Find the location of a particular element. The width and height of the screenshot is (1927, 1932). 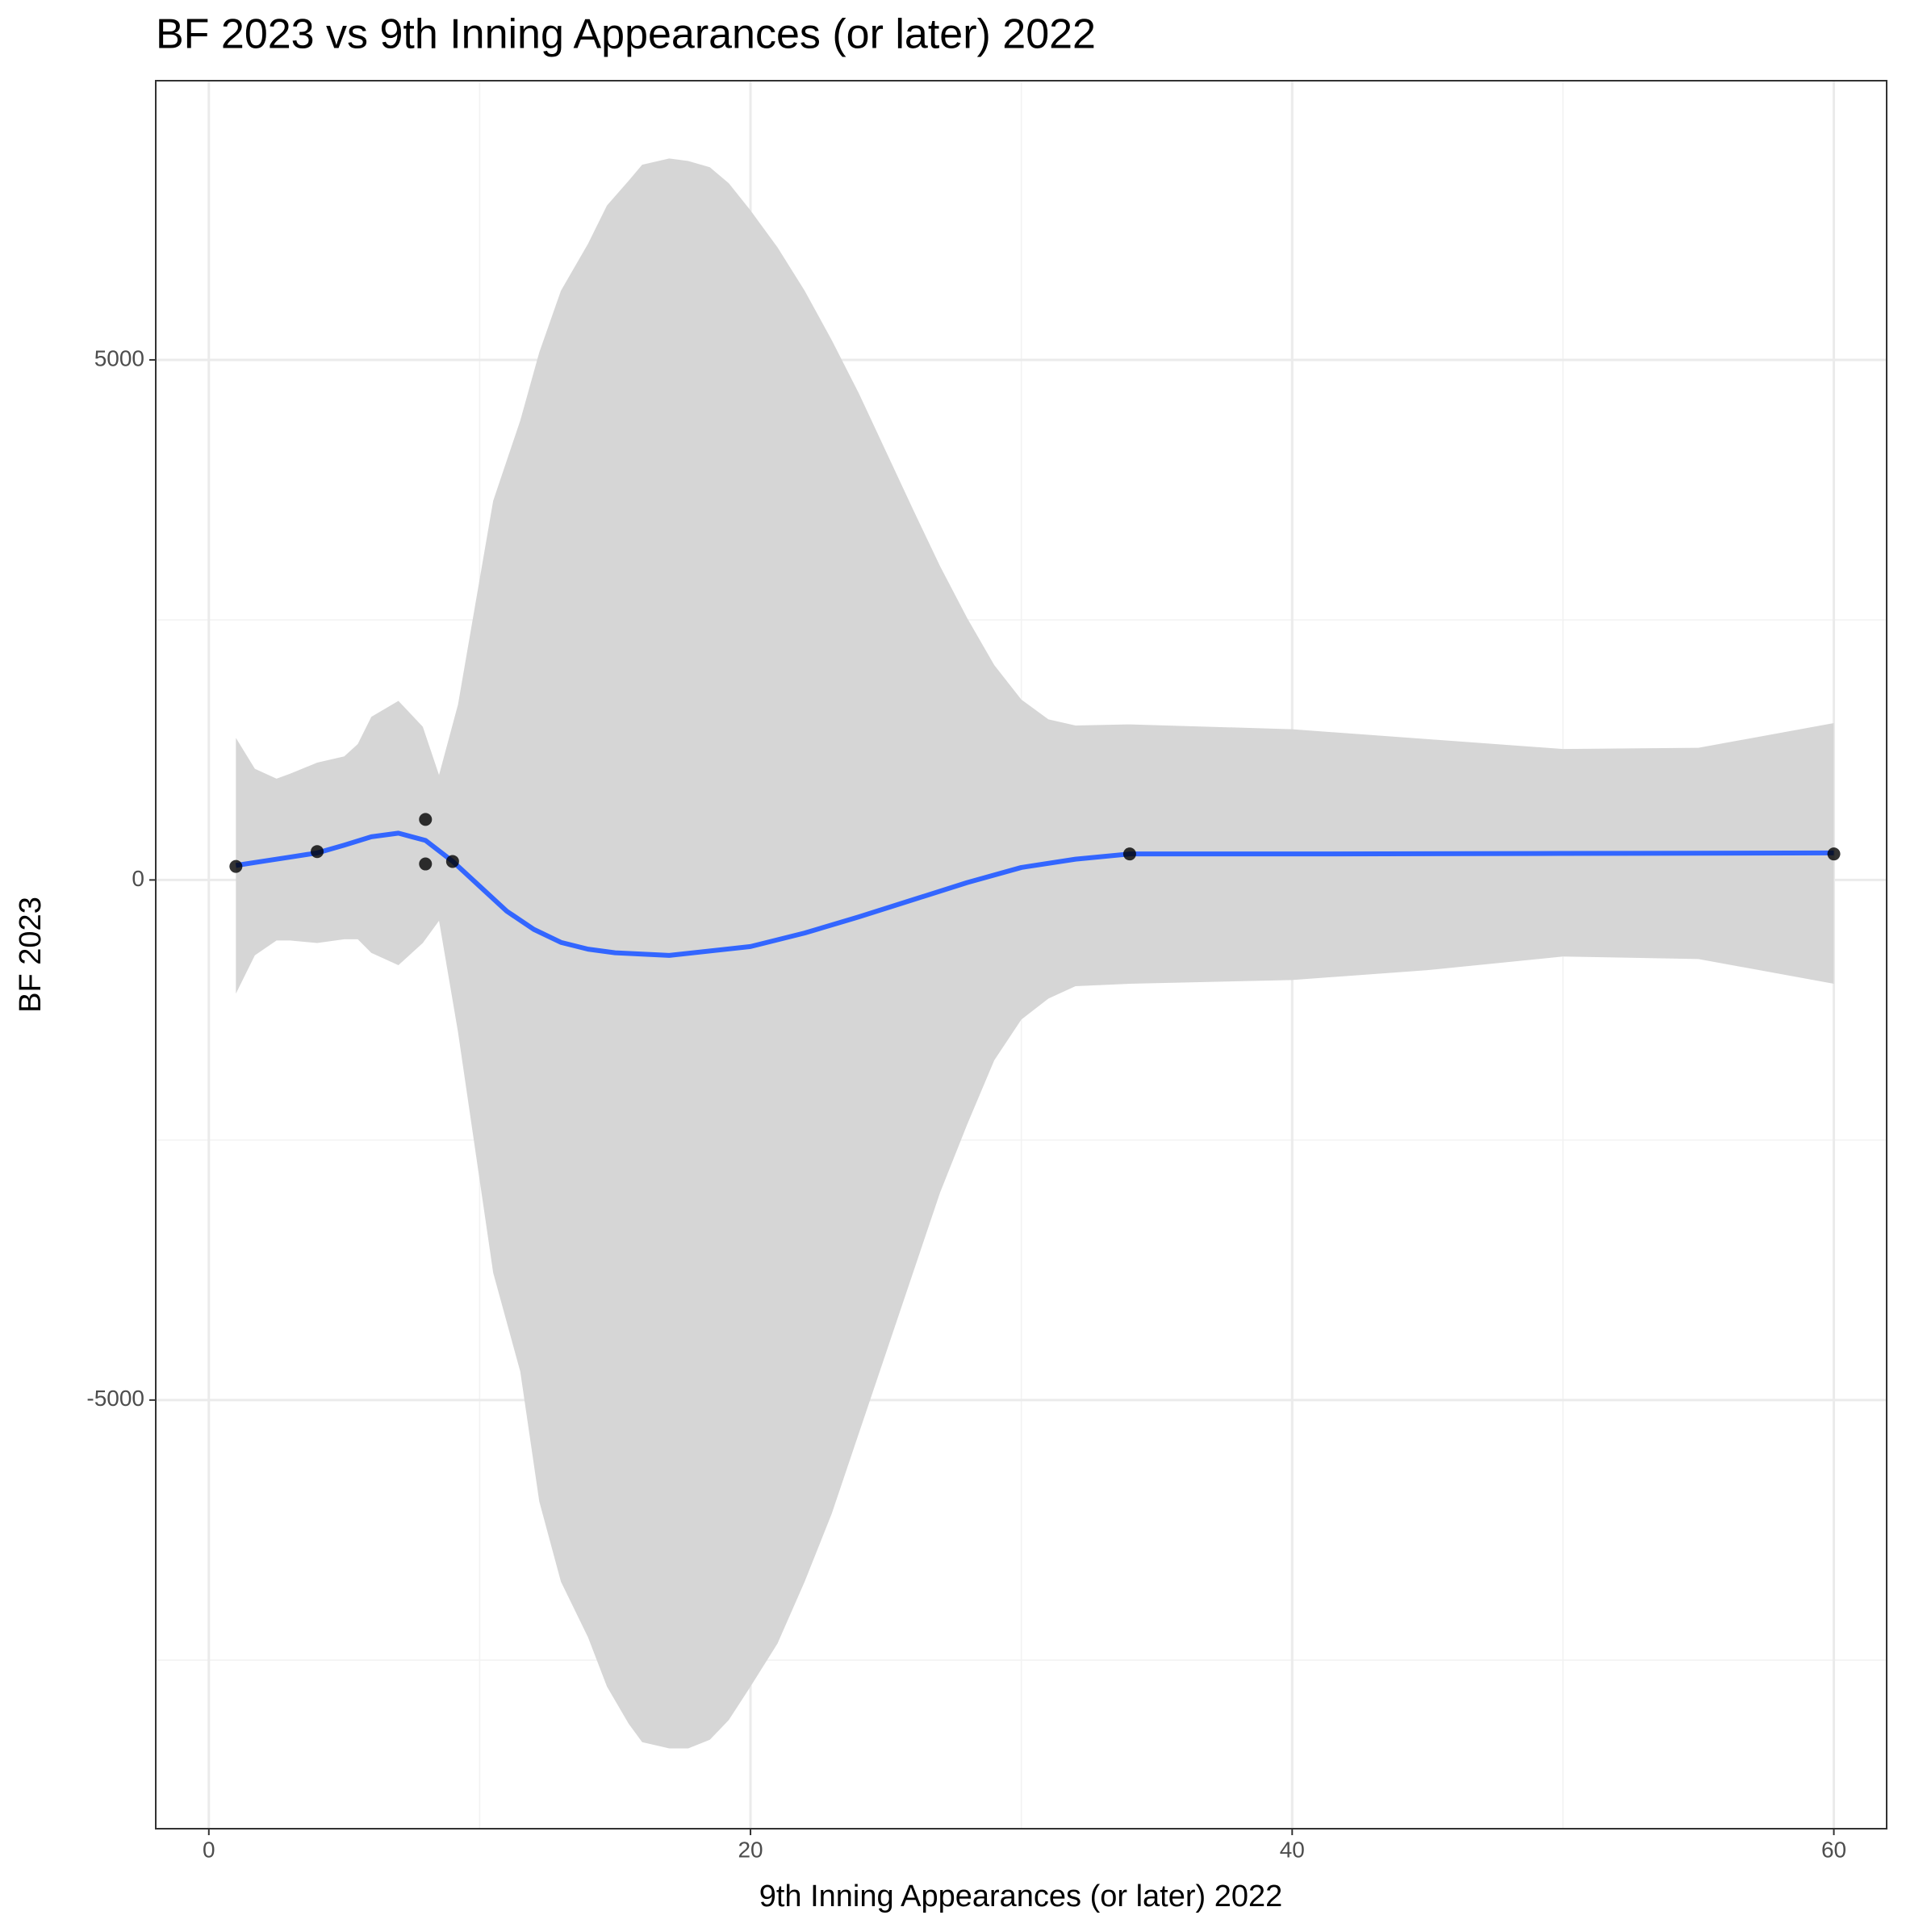

y-axis-title: BF 2023 is located at coordinates (31, 955).